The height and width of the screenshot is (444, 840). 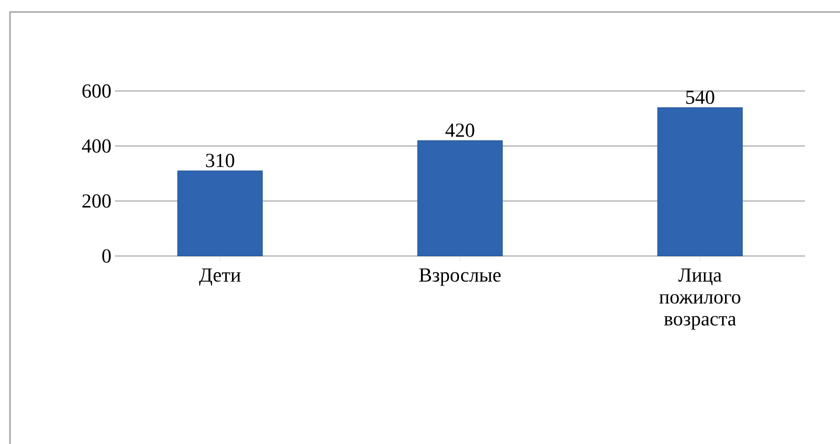 I want to click on y-tick-label: 400, so click(x=96, y=146).